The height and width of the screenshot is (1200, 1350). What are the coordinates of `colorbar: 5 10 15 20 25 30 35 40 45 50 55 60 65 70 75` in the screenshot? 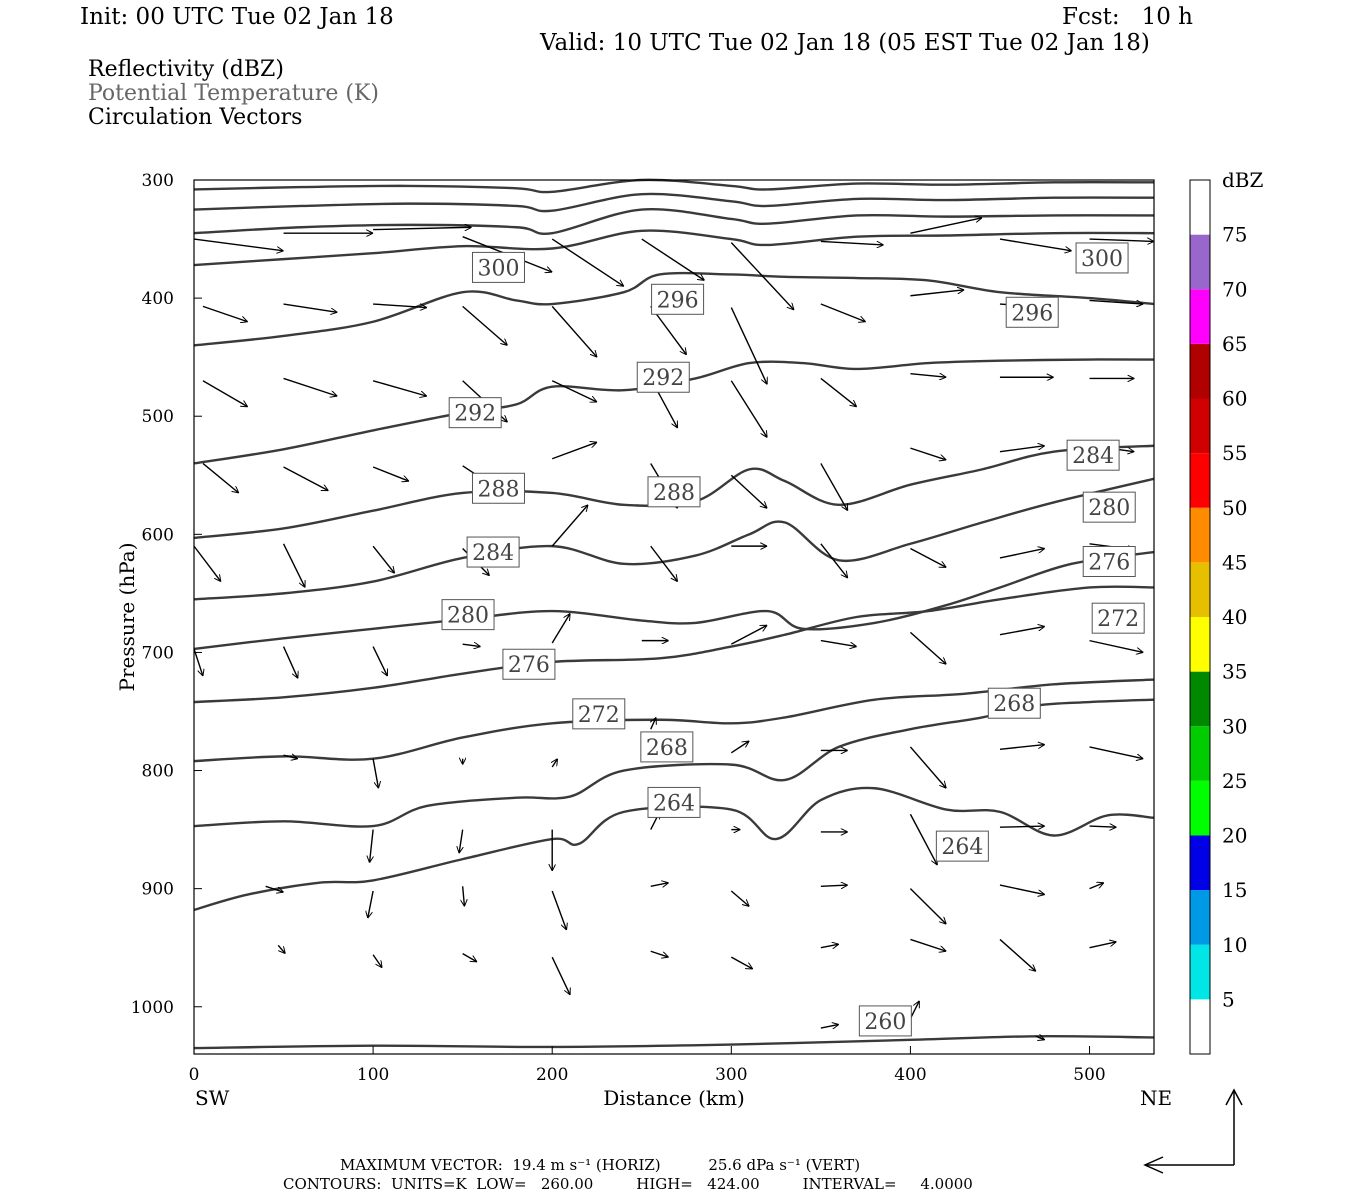 It's located at (1218, 617).